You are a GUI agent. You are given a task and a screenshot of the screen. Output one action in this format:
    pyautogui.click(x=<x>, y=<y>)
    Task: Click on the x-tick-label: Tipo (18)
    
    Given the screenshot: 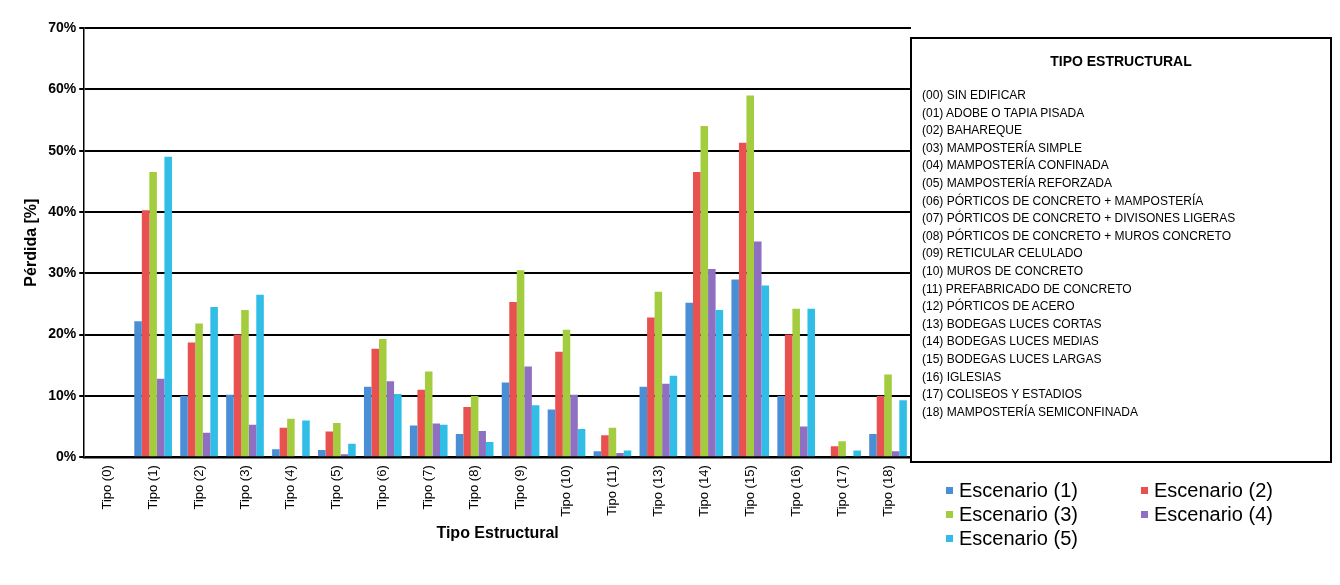 What is the action you would take?
    pyautogui.click(x=887, y=491)
    